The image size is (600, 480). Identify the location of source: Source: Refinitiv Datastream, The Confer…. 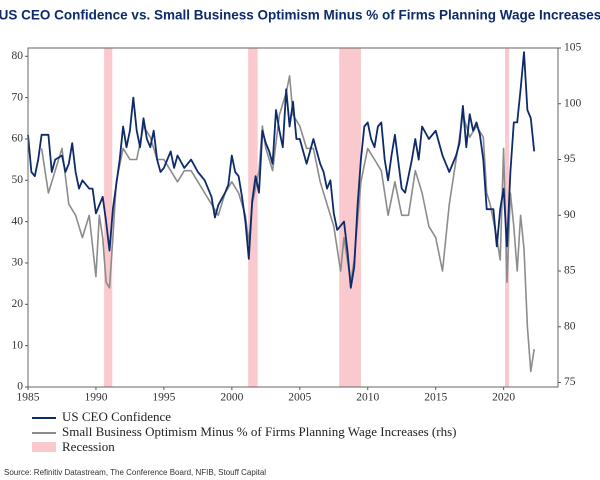
(135, 472).